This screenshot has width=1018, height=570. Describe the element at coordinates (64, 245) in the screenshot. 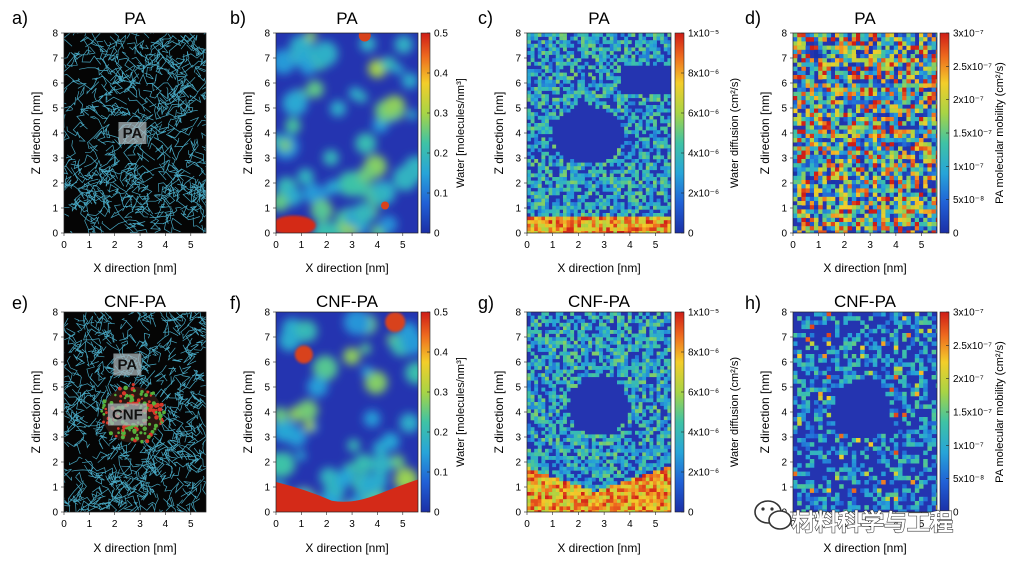

I see `x-tick-label: 0` at that location.